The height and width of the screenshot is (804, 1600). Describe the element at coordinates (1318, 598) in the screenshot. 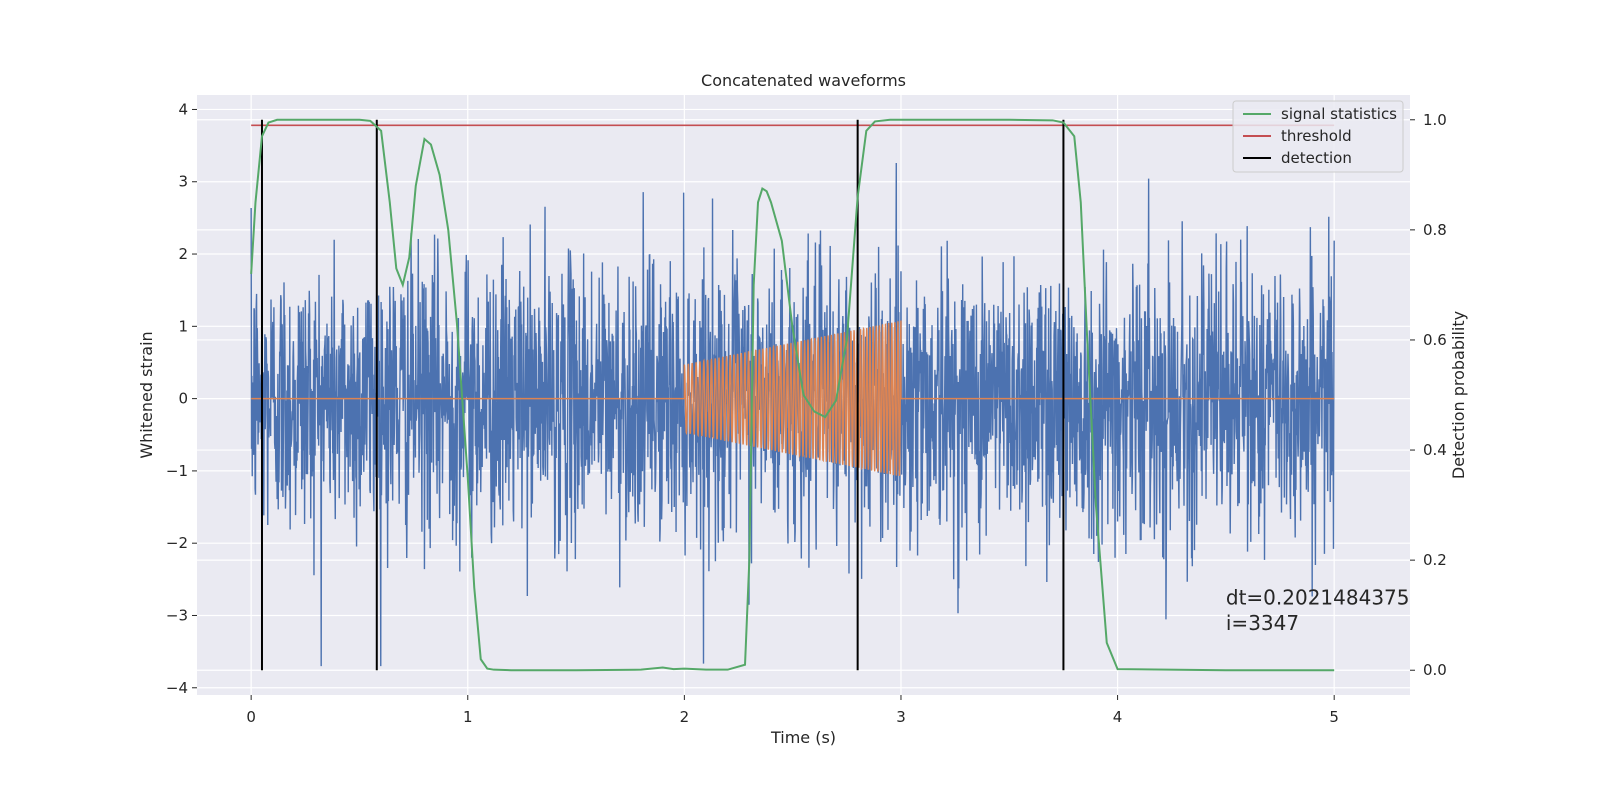

I see `annotation-text: dt=0.2021484375` at that location.